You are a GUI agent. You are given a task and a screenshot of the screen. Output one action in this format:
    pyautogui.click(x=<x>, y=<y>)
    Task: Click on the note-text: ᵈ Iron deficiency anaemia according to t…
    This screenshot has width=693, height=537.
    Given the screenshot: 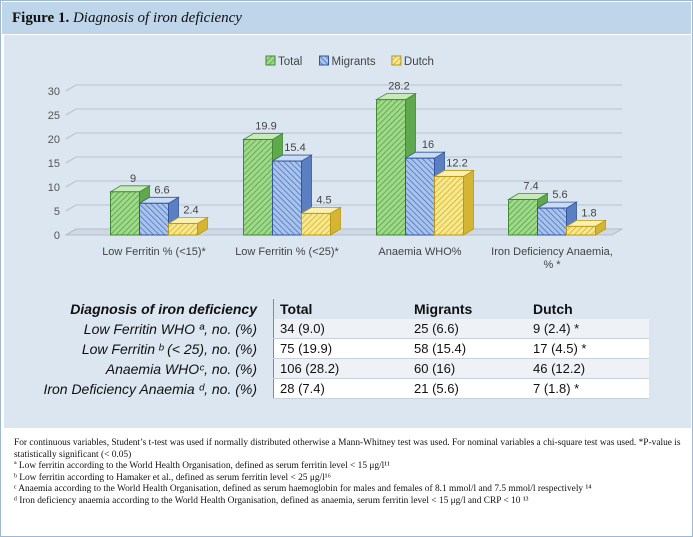 What is the action you would take?
    pyautogui.click(x=271, y=500)
    